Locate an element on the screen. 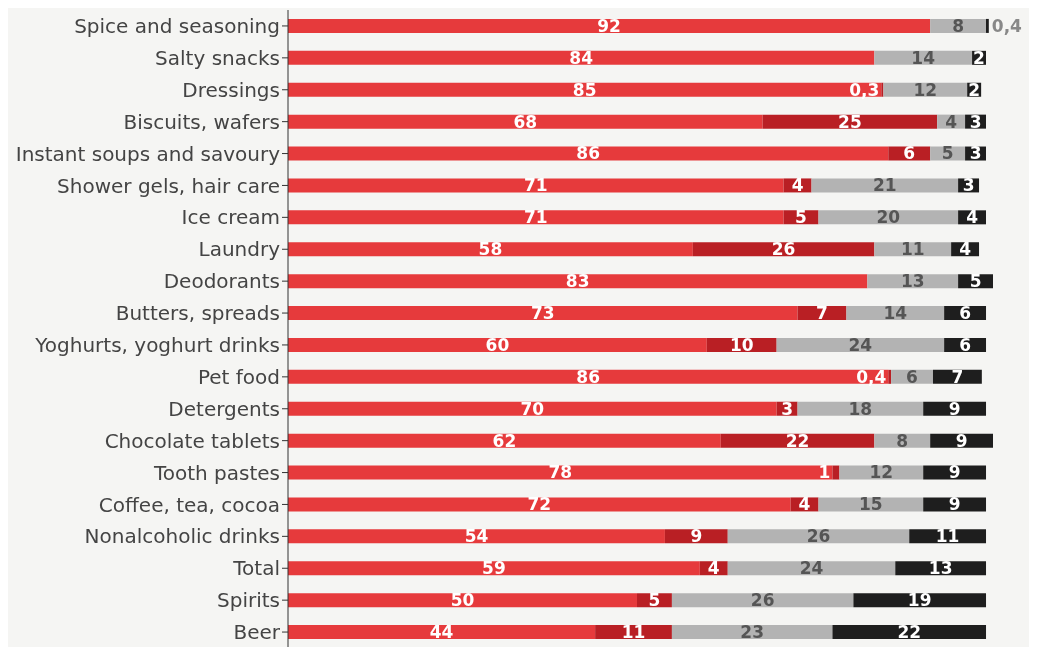 The height and width of the screenshot is (647, 1037). data-label: 78 is located at coordinates (560, 472).